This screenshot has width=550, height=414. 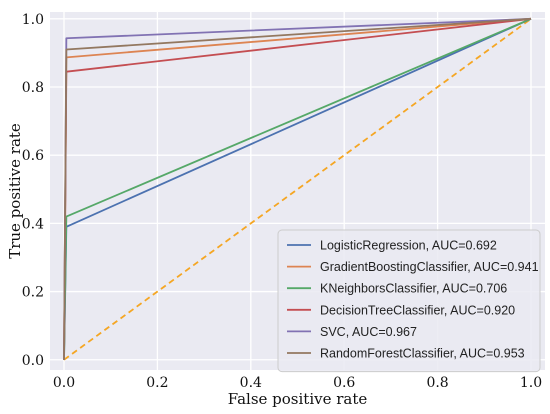 What do you see at coordinates (33, 361) in the screenshot?
I see `y-tick-label: 0.0` at bounding box center [33, 361].